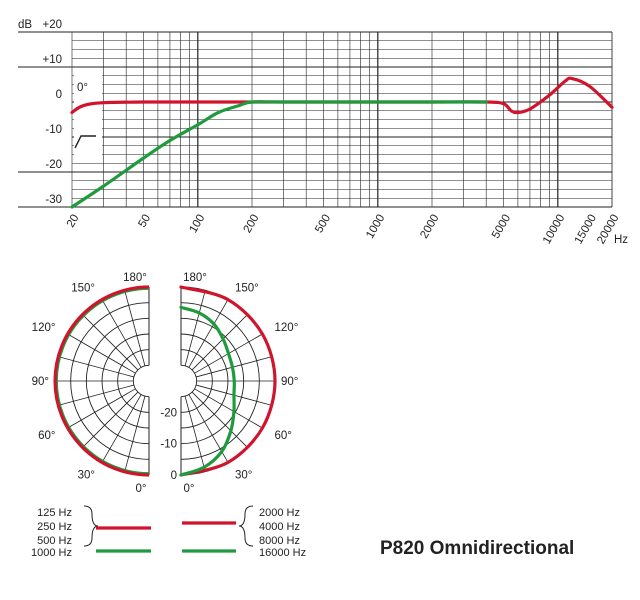 This screenshot has height=600, width=640. What do you see at coordinates (54, 513) in the screenshot?
I see `legend-item-label: 125 Hz` at bounding box center [54, 513].